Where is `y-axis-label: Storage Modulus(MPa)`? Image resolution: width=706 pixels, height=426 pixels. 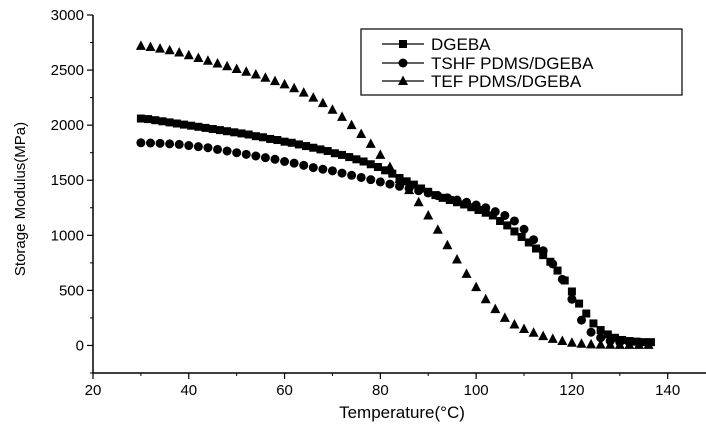
y-axis-label: Storage Modulus(MPa) is located at coordinates (20, 199).